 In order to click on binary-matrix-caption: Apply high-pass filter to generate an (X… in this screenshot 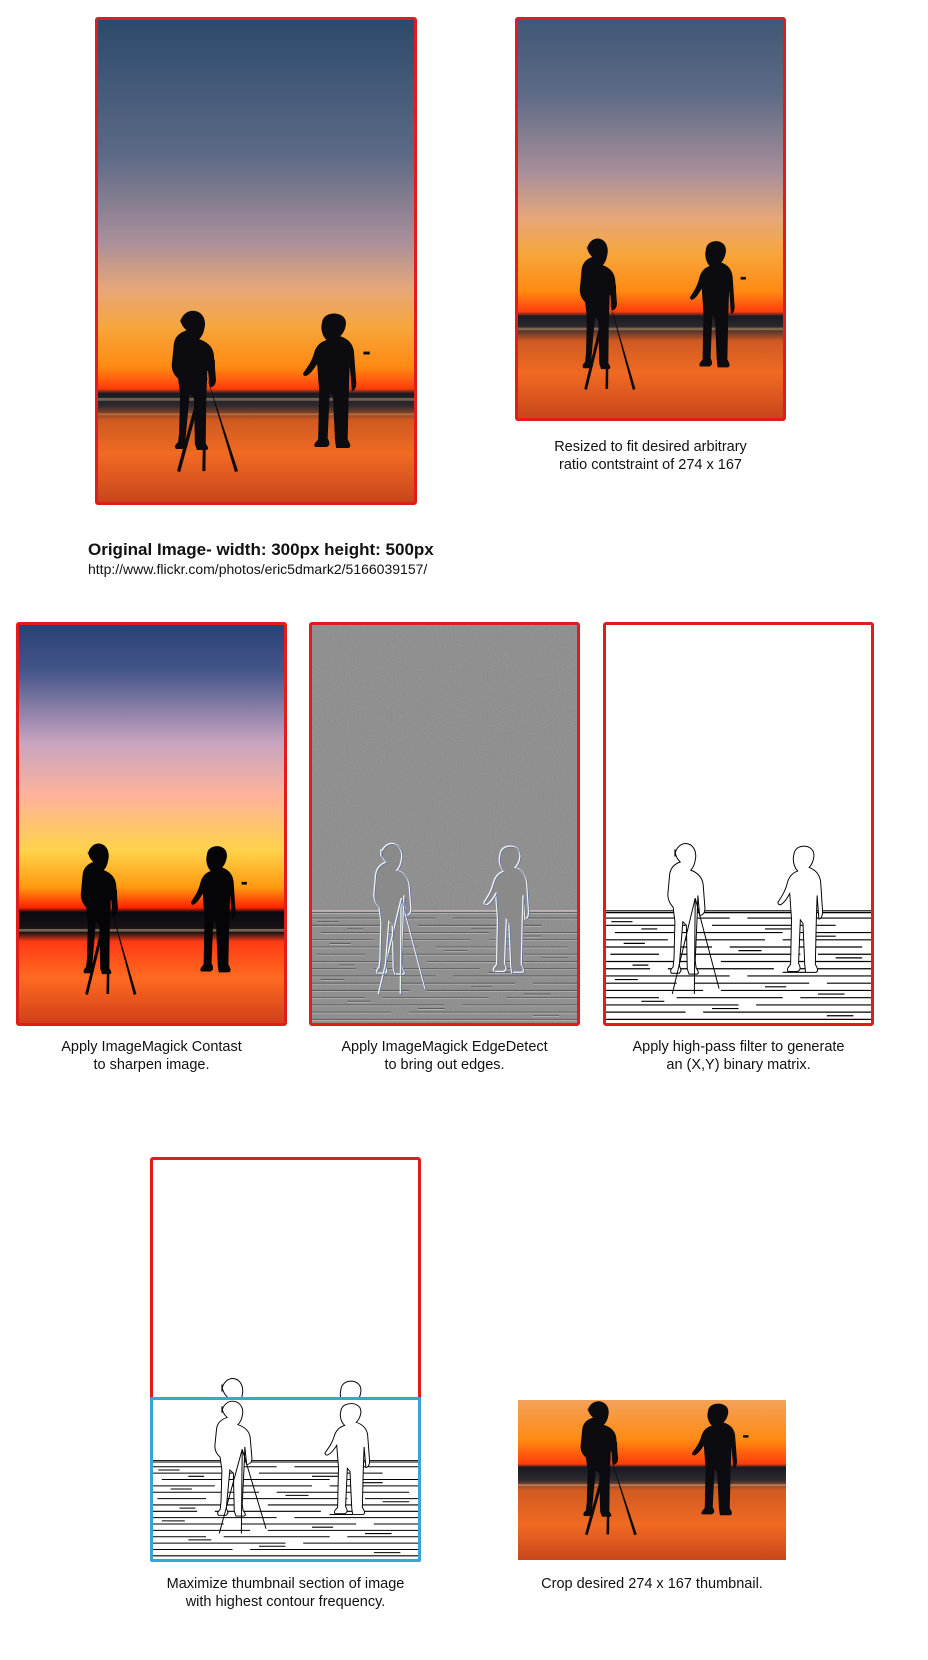, I will do `click(738, 1056)`.